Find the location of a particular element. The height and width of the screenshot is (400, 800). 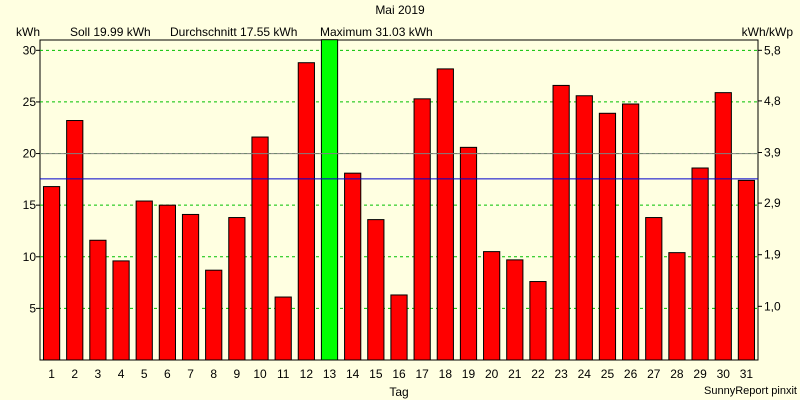

x-tick-label: 6 is located at coordinates (167, 374).